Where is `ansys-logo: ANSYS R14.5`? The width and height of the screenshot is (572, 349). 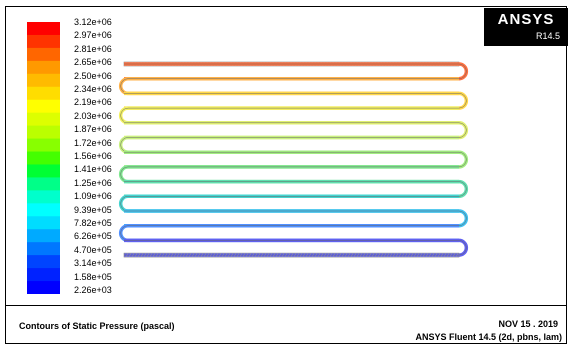
ansys-logo: ANSYS R14.5 is located at coordinates (526, 27).